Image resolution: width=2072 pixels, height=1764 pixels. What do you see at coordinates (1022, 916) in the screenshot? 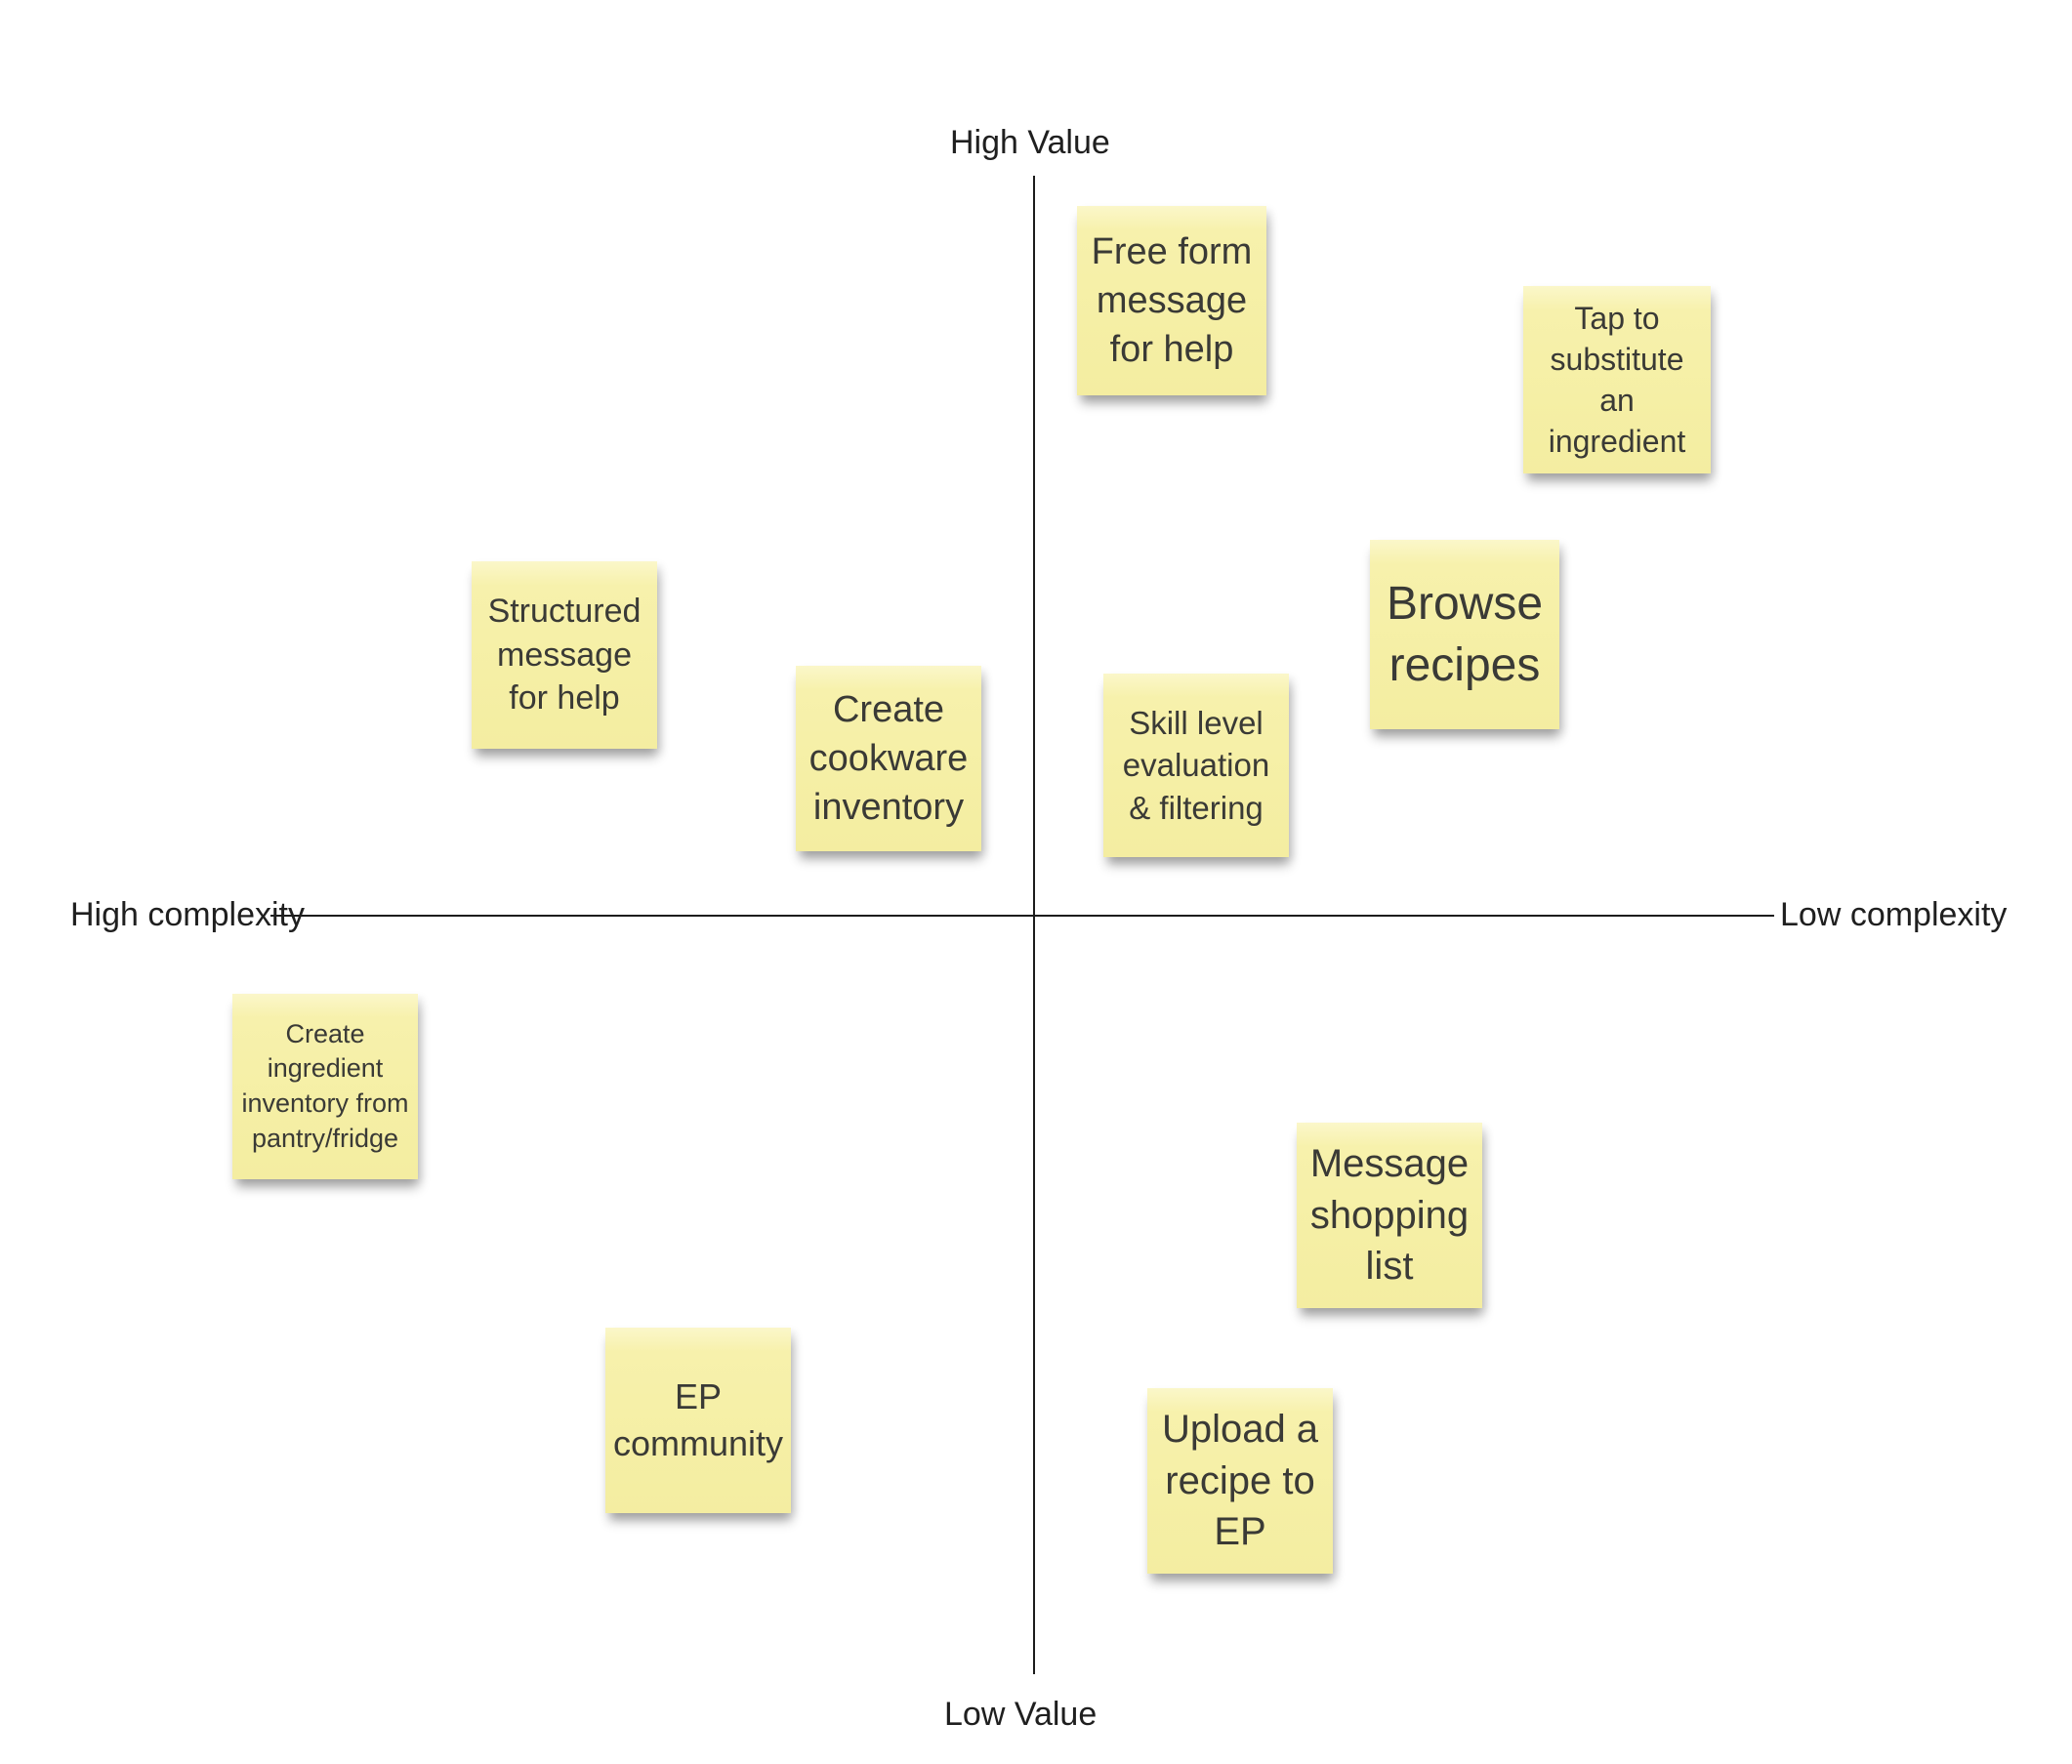
I see `complexity-axis-line` at bounding box center [1022, 916].